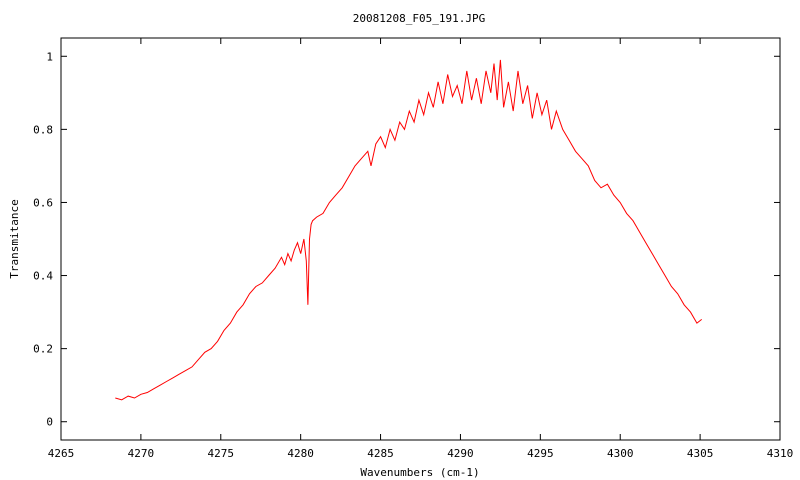 Image resolution: width=800 pixels, height=480 pixels. What do you see at coordinates (61, 453) in the screenshot?
I see `x-tick-label: 4265` at bounding box center [61, 453].